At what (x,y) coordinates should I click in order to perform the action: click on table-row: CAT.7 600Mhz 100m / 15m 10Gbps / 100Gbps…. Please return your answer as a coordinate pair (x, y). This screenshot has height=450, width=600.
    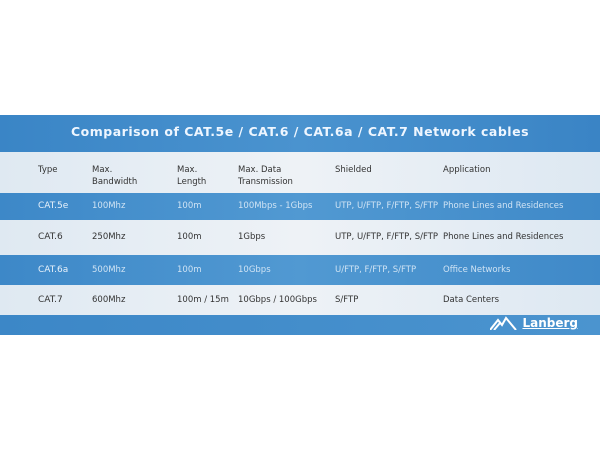
    Looking at the image, I should click on (300, 300).